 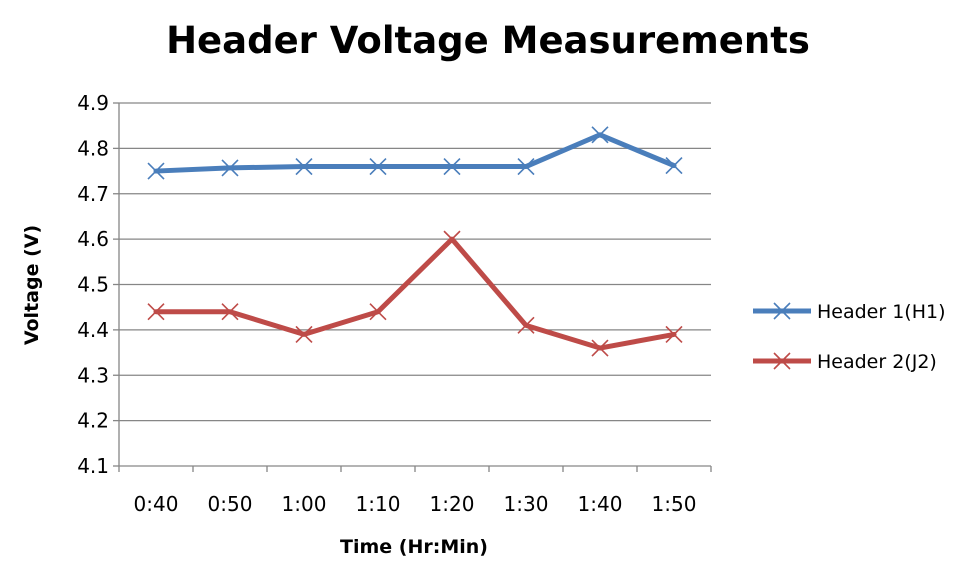 I want to click on y-axis-label: Voltage (V), so click(x=32, y=285).